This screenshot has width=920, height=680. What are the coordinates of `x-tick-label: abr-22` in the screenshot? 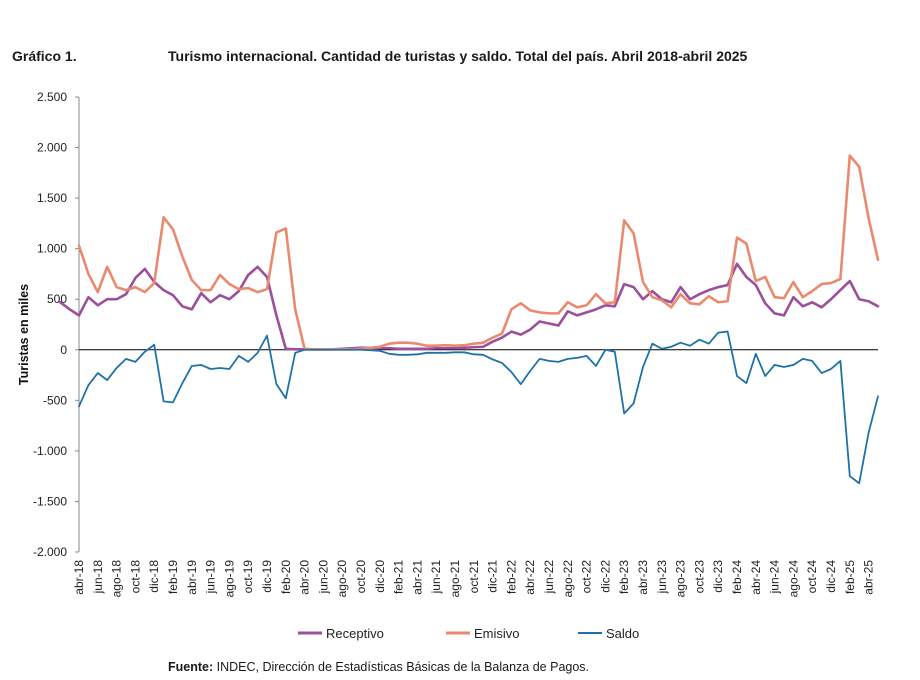 It's located at (530, 577).